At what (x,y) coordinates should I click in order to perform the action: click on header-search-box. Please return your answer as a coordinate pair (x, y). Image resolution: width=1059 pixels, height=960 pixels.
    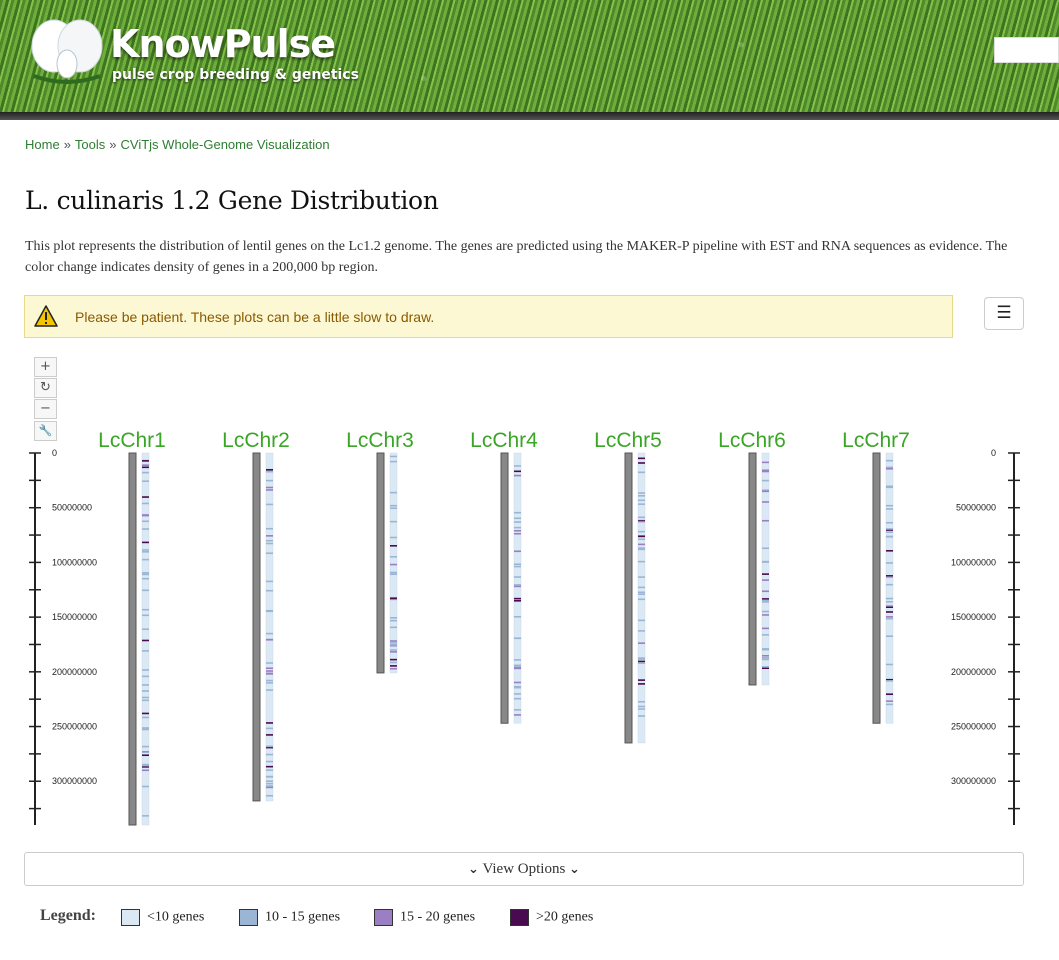
    Looking at the image, I should click on (1026, 50).